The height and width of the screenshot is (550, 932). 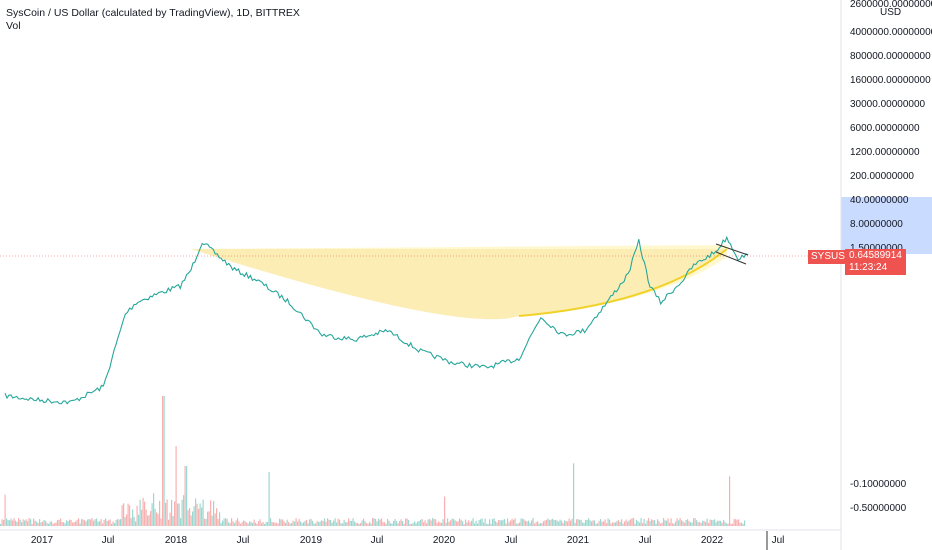 I want to click on price-tick-label: 40.00000000, so click(x=879, y=200).